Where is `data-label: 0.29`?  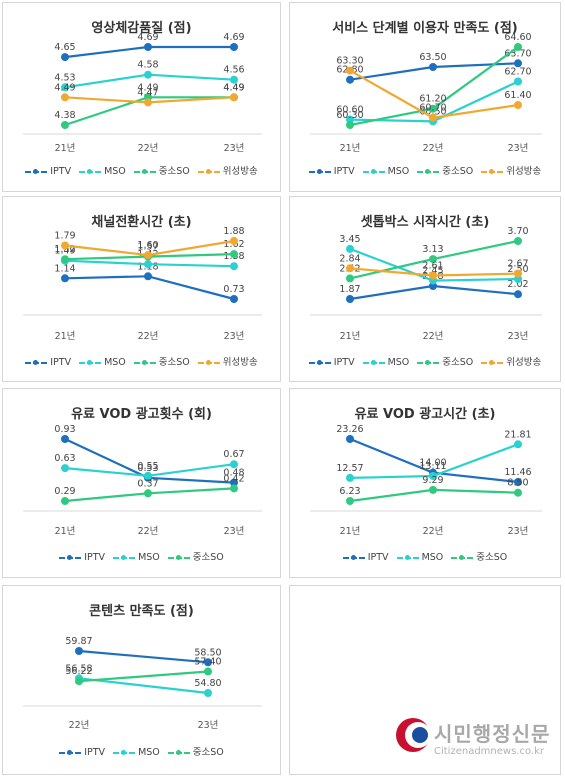 data-label: 0.29 is located at coordinates (64, 491).